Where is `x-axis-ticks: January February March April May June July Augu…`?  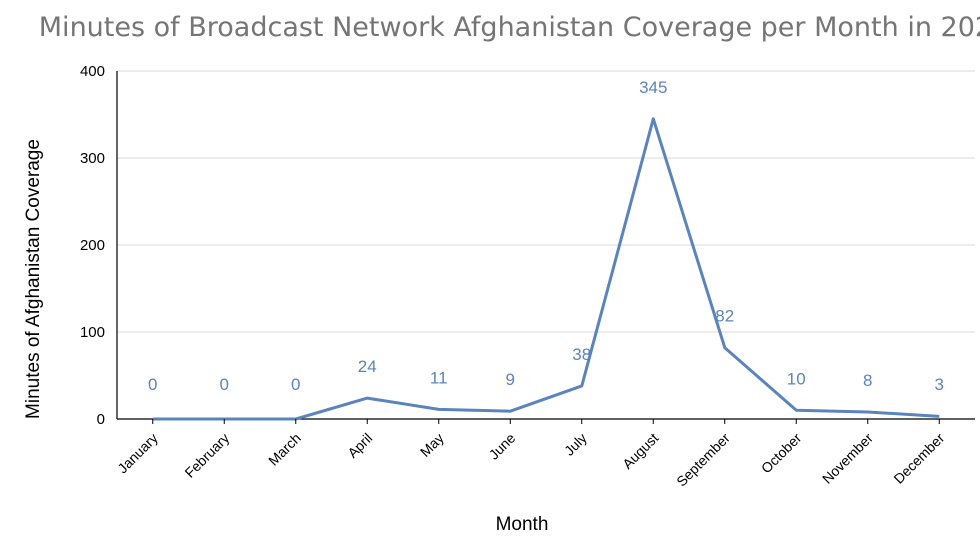
x-axis-ticks: January February March April May June July Augu… is located at coordinates (531, 454).